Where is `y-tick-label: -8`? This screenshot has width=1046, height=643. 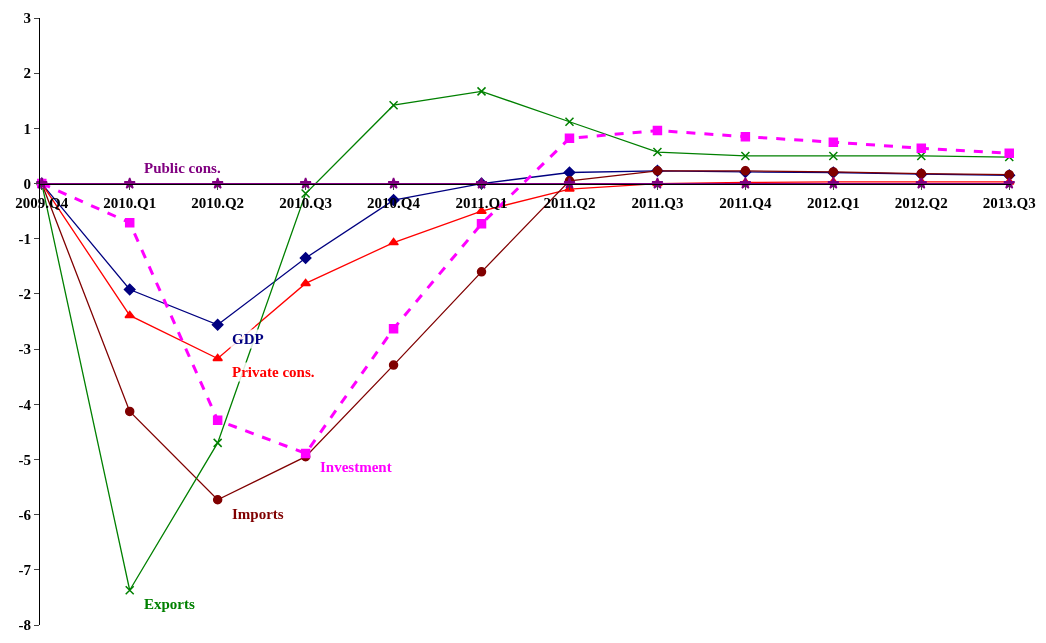
y-tick-label: -8 is located at coordinates (24, 625).